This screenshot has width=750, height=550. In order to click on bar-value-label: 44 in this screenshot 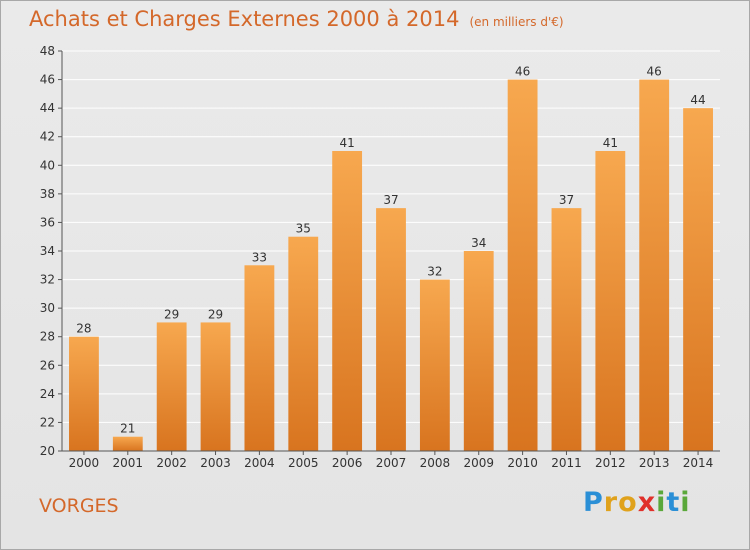, I will do `click(697, 100)`.